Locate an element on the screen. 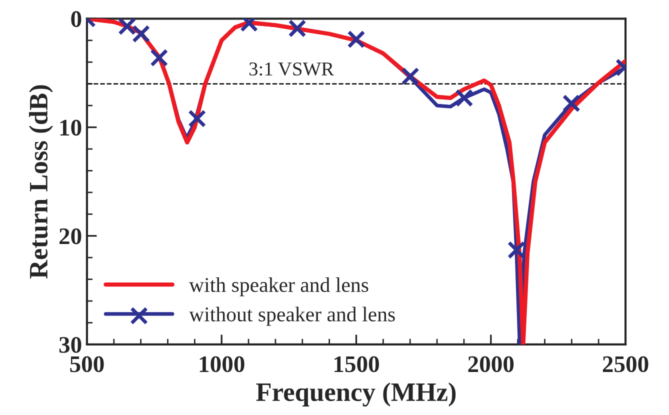 This screenshot has width=669, height=415. y-tick-label: 0 is located at coordinates (76, 19).